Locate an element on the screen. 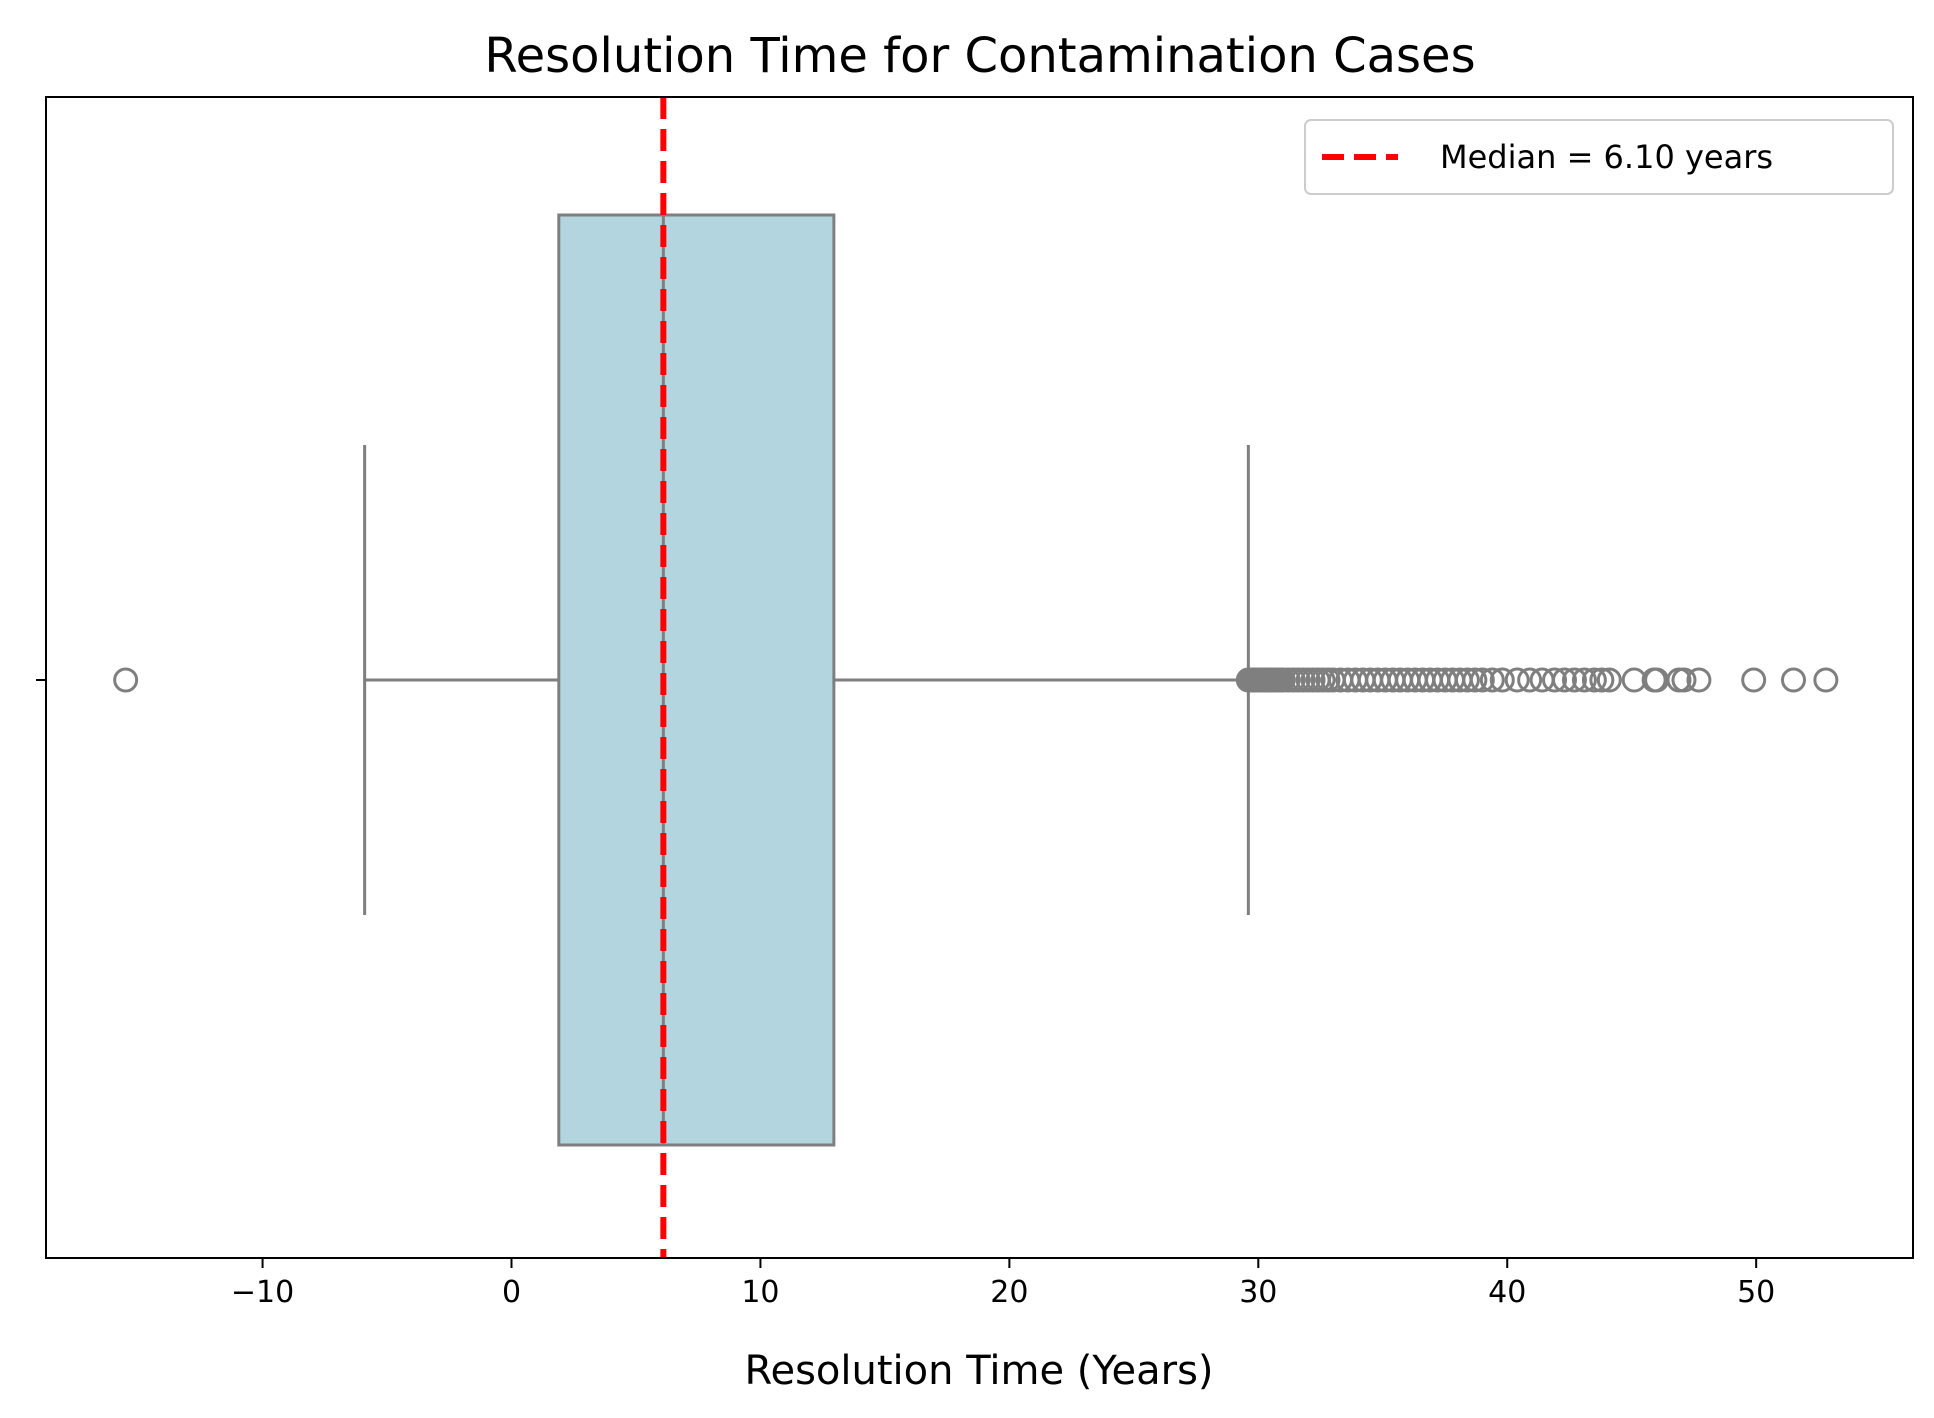  chart-title: Resolution Time for Contamination Cases is located at coordinates (979, 56).